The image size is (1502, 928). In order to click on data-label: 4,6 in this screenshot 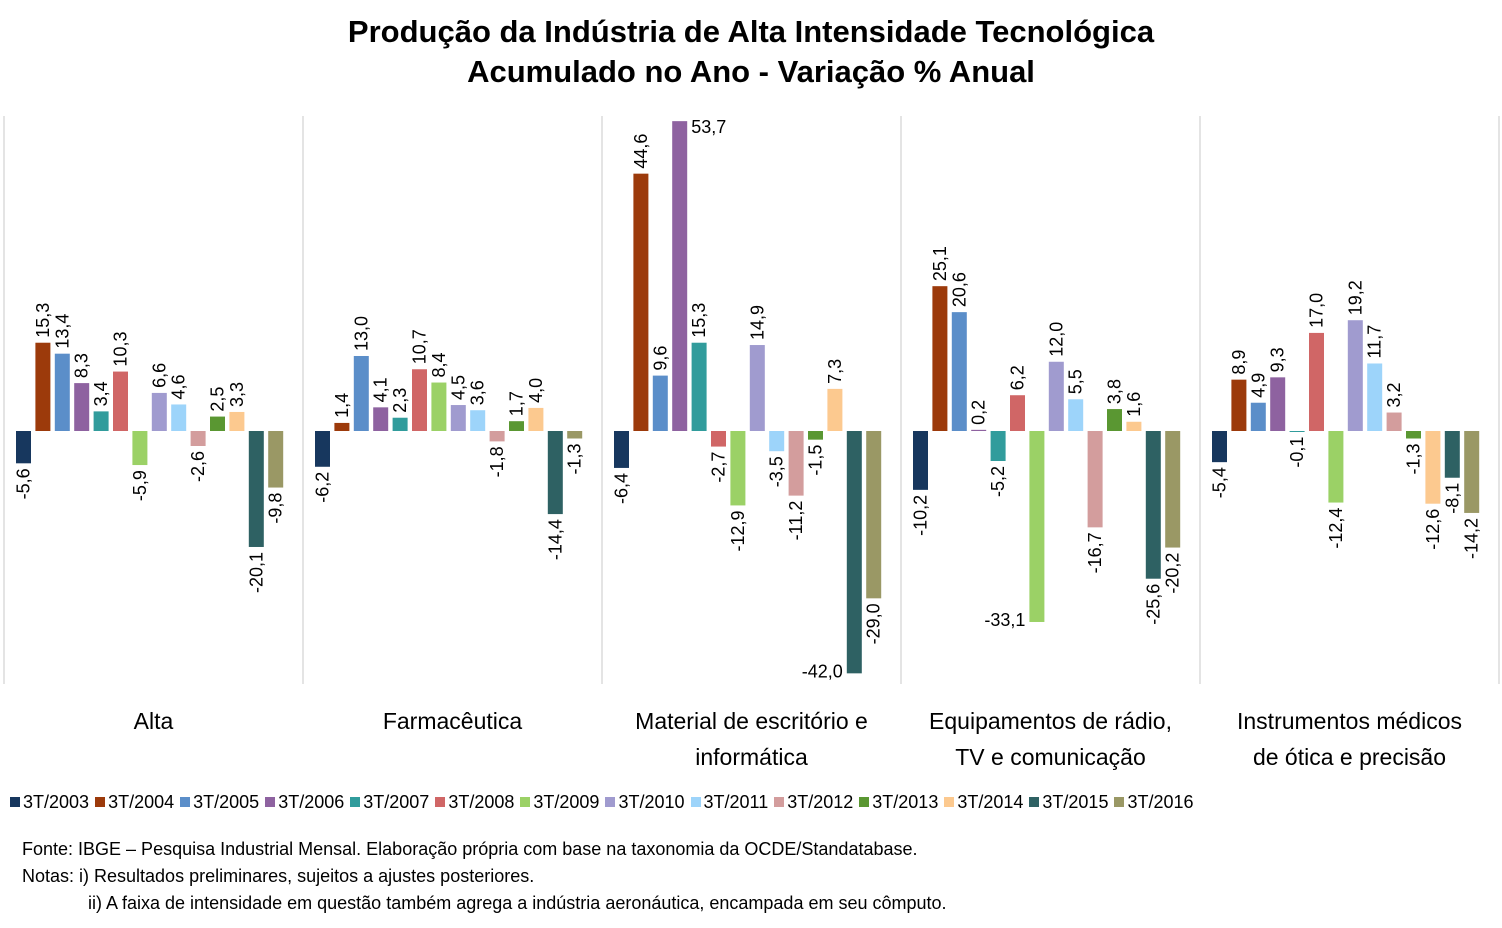, I will do `click(179, 386)`.